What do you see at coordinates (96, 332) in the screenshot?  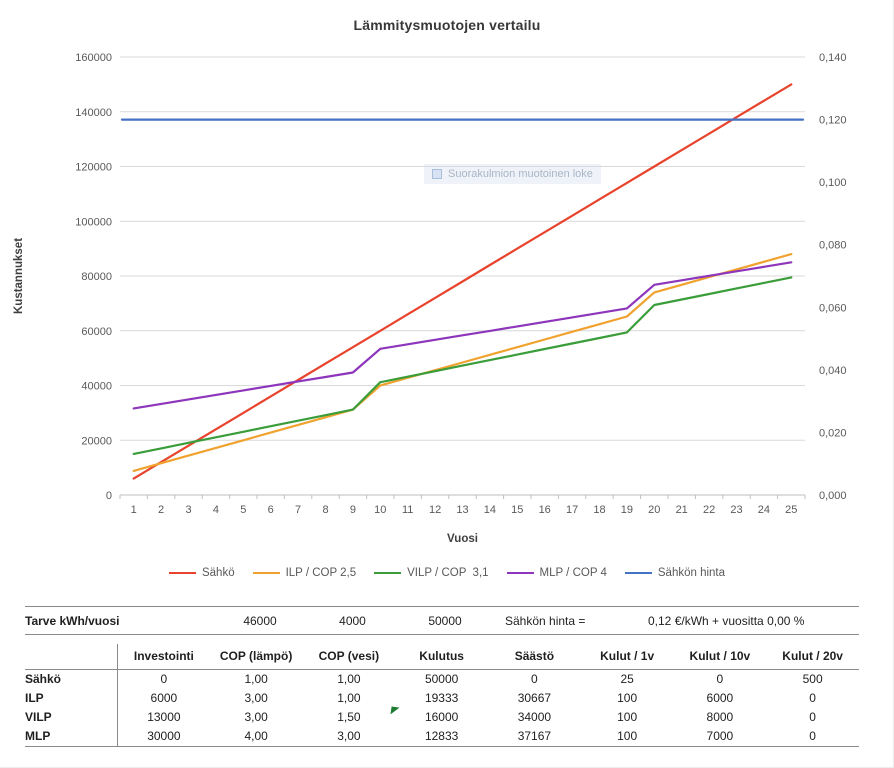 I see `y-axis-tick-label: 60000` at bounding box center [96, 332].